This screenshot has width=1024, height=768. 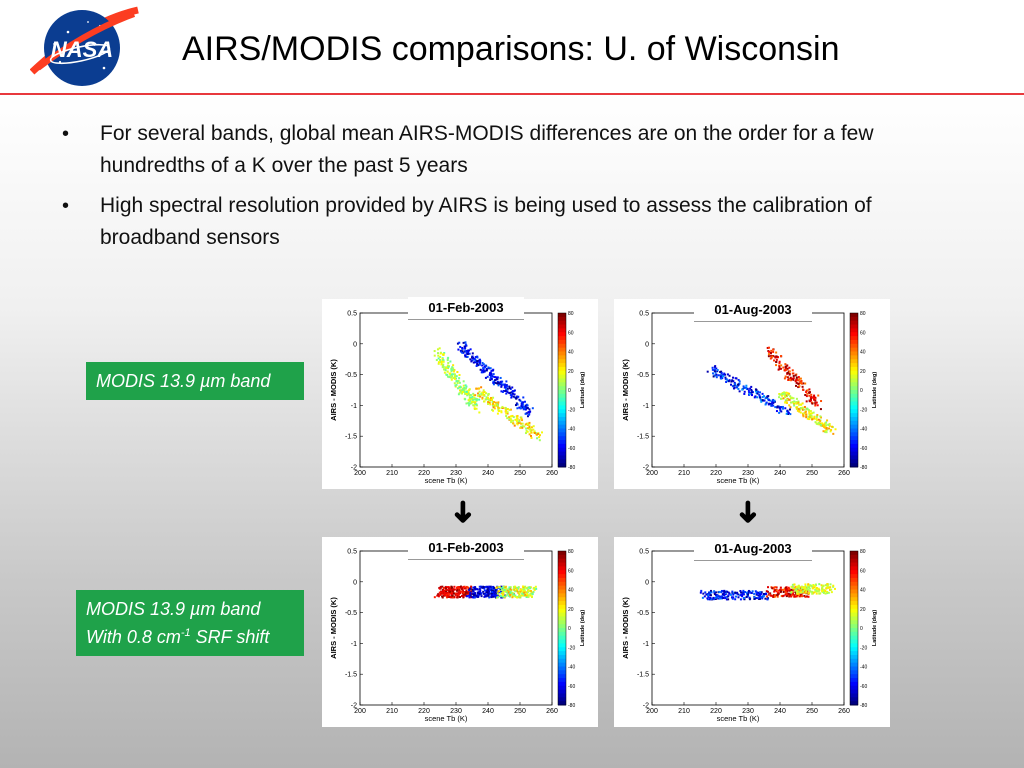 What do you see at coordinates (625, 390) in the screenshot?
I see `y-axis-label: AIRS - MODIS (K)` at bounding box center [625, 390].